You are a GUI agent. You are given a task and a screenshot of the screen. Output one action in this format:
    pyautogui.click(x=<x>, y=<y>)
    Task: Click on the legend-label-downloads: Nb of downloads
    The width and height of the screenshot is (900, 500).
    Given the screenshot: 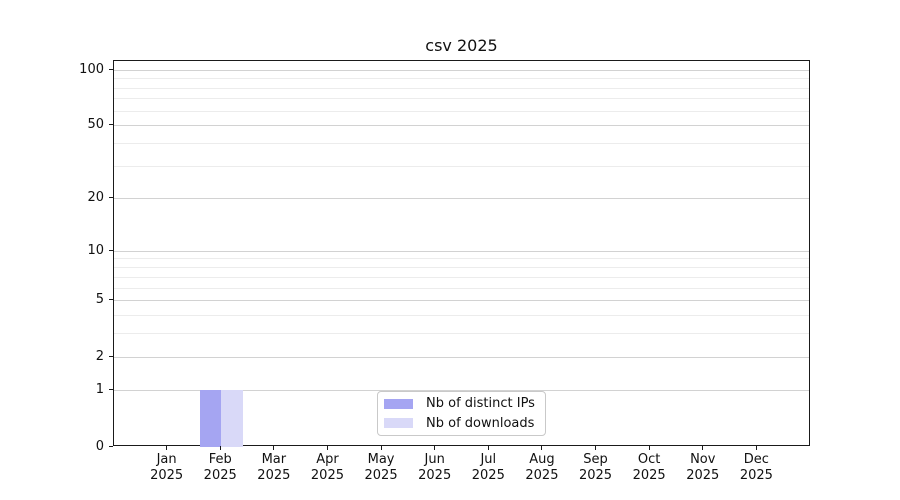 What is the action you would take?
    pyautogui.click(x=480, y=423)
    